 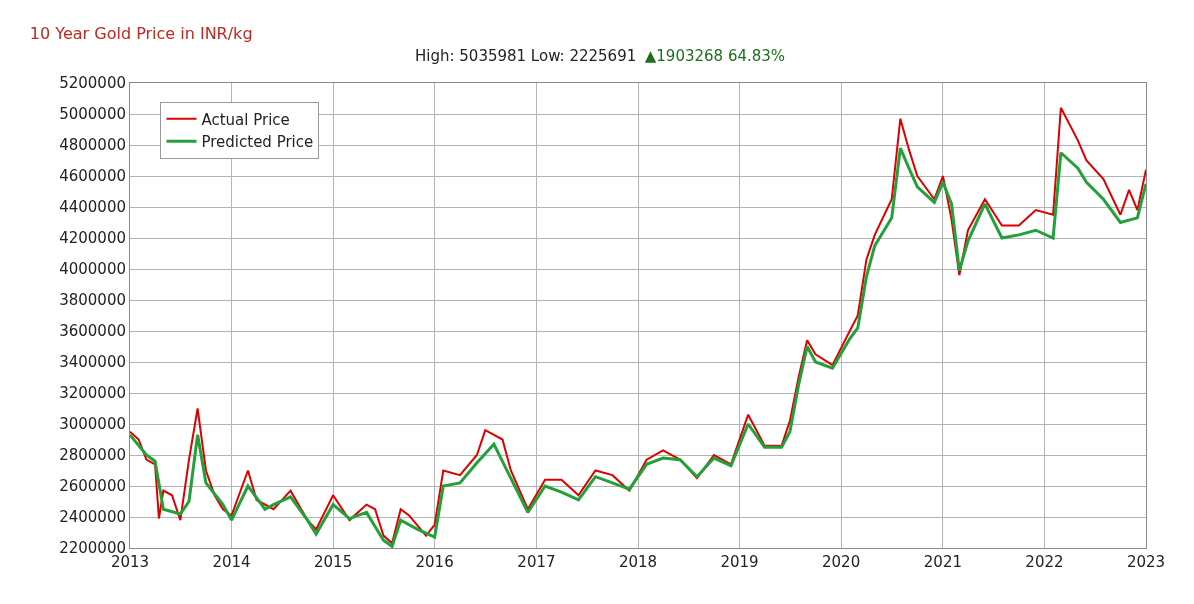 What do you see at coordinates (92, 207) in the screenshot?
I see `y-tick-label: 4400000` at bounding box center [92, 207].